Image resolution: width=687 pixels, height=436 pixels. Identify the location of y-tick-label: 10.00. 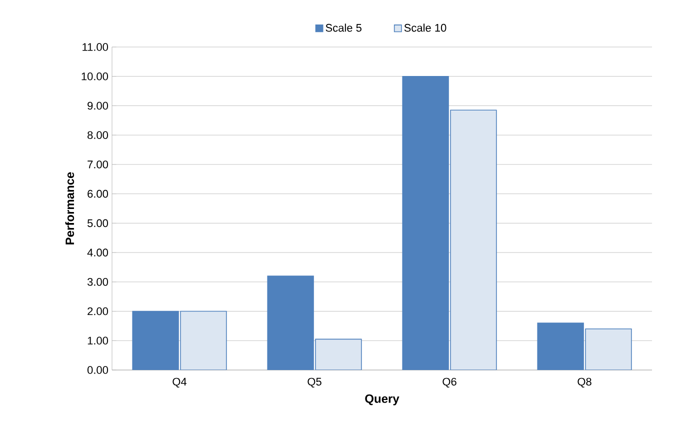
(95, 76).